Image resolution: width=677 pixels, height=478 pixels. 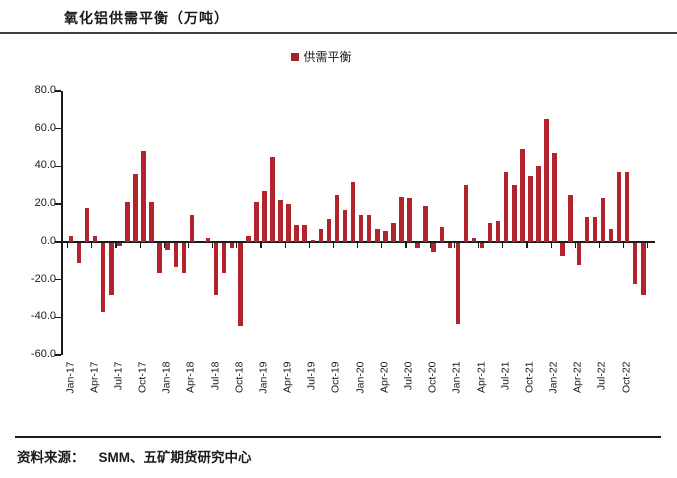 What do you see at coordinates (146, 18) in the screenshot?
I see `chart-title: 氧化铝供需平衡（万吨）` at bounding box center [146, 18].